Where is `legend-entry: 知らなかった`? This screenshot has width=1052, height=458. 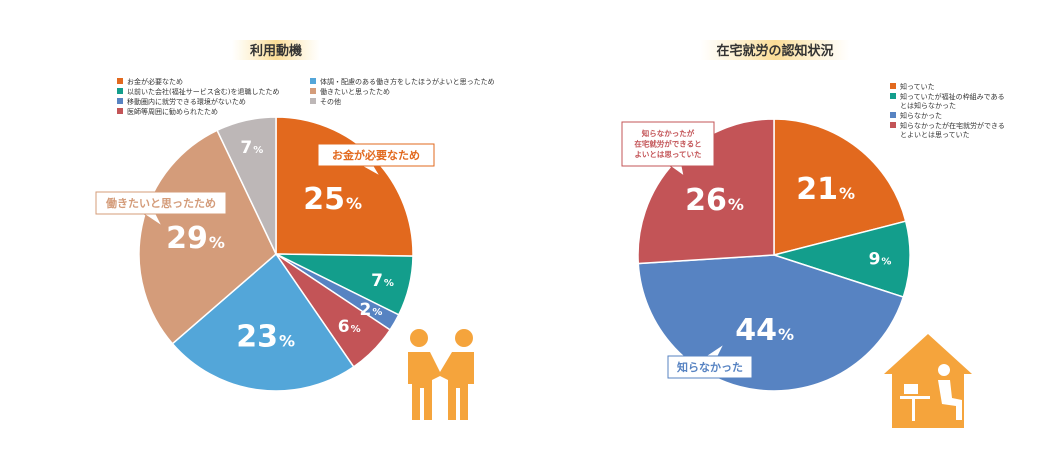
legend-entry: 知らなかった is located at coordinates (916, 115).